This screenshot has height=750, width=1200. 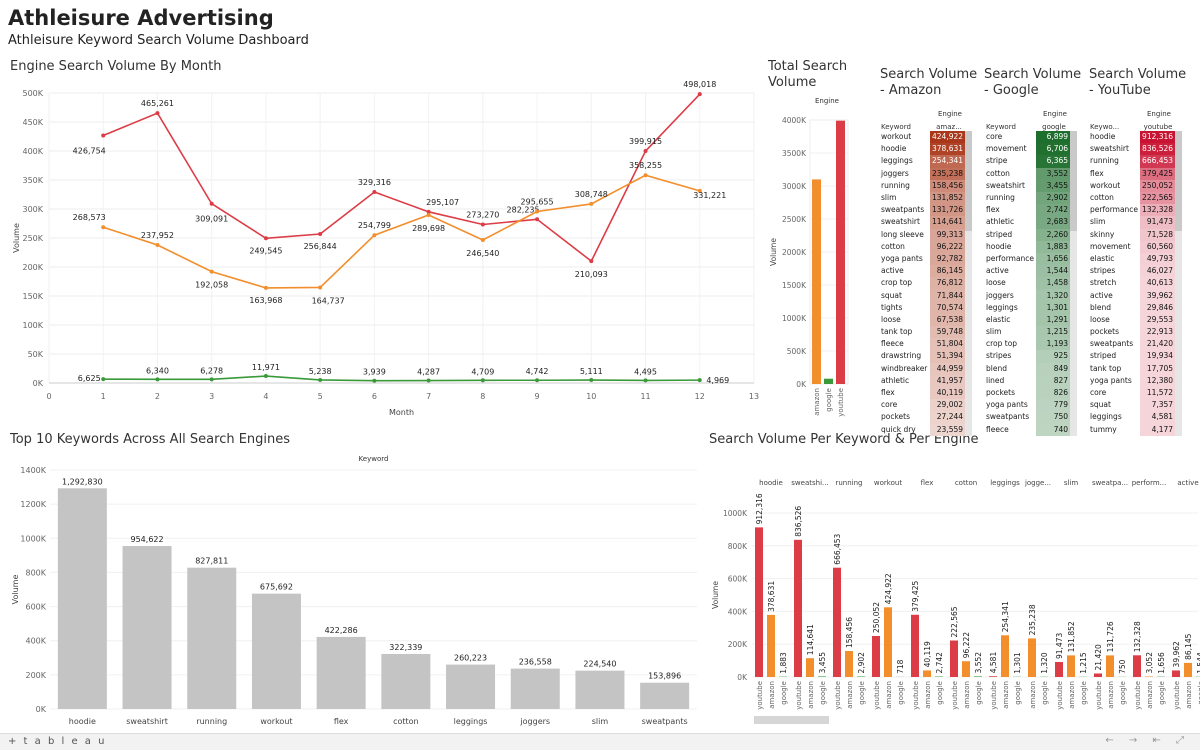 I want to click on table-row: crop top 1,193, so click(x=1027, y=344).